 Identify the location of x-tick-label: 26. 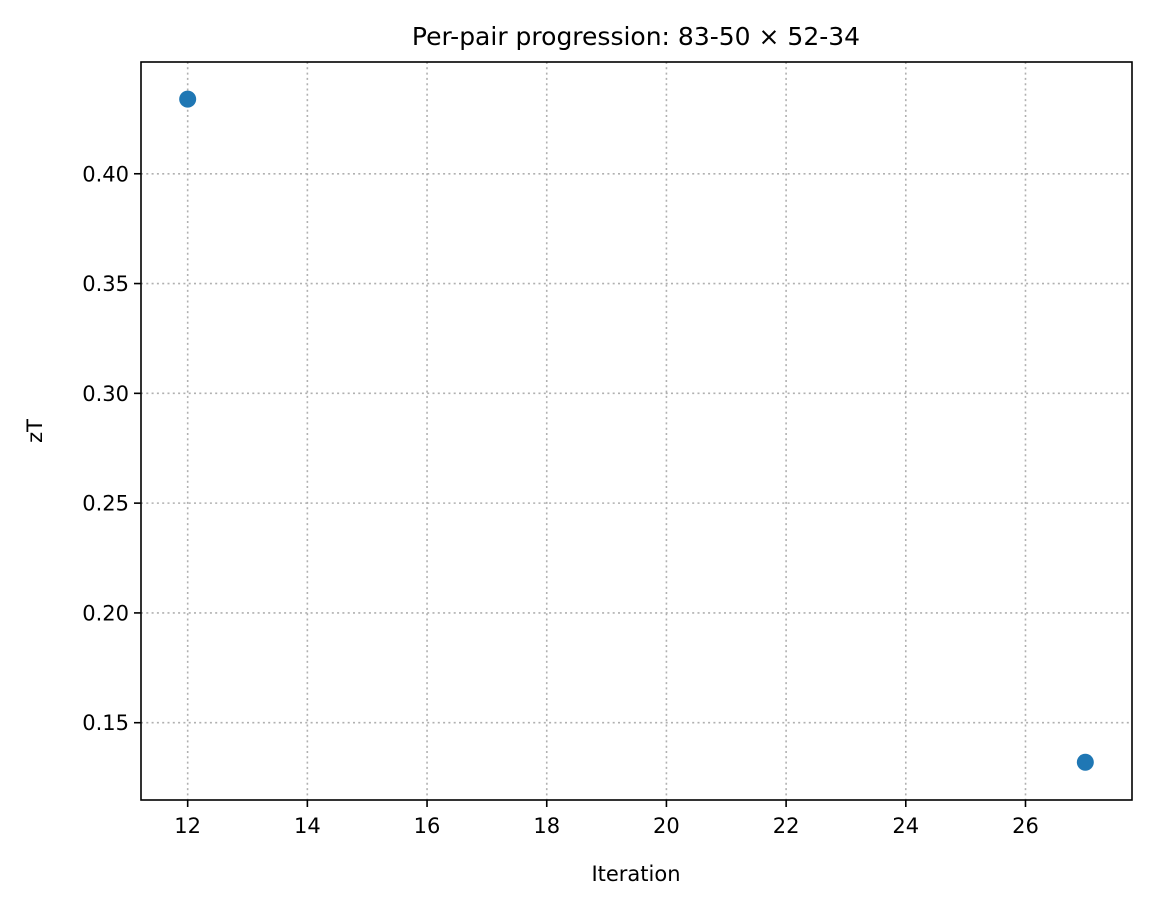
(1025, 826).